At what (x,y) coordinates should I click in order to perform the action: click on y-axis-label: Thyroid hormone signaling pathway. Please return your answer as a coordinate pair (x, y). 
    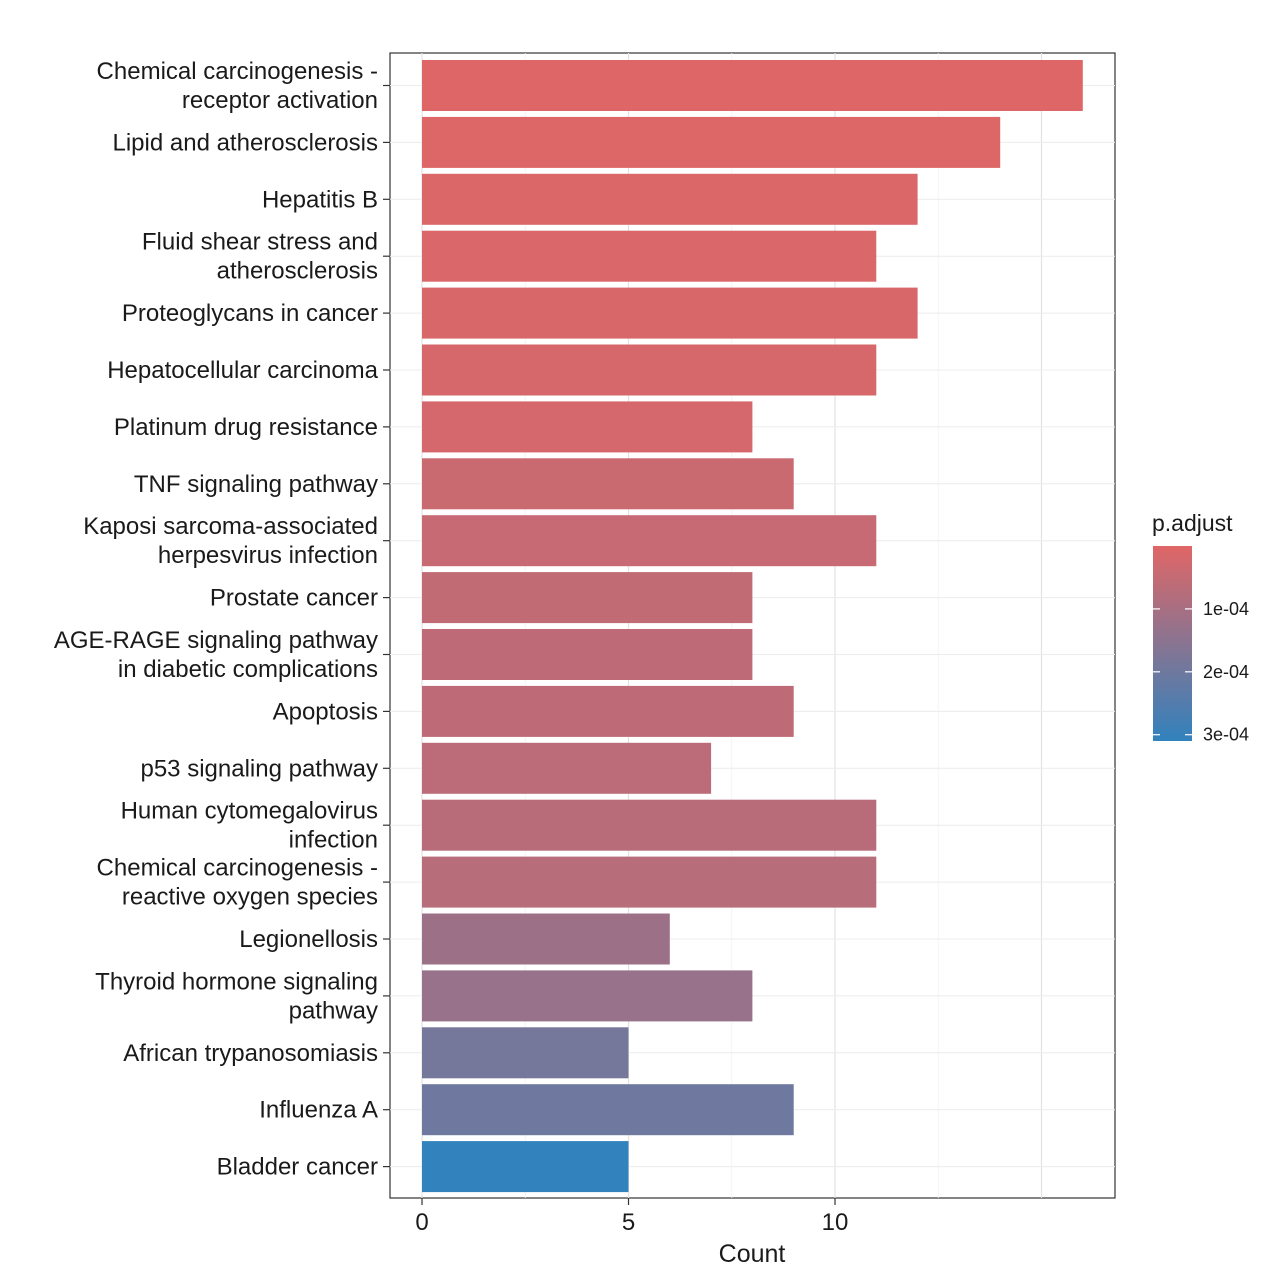
    Looking at the image, I should click on (236, 996).